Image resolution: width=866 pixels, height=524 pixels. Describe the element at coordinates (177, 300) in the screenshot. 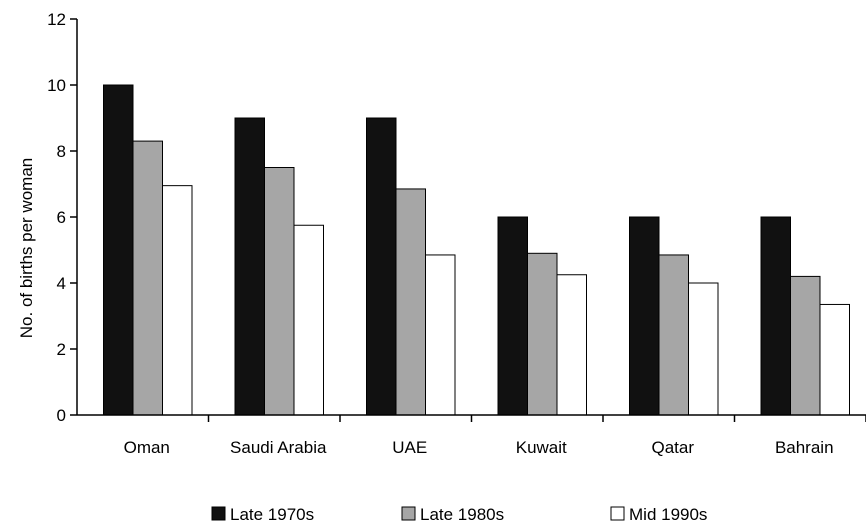

I see `bar-oman-mid-1990s` at that location.